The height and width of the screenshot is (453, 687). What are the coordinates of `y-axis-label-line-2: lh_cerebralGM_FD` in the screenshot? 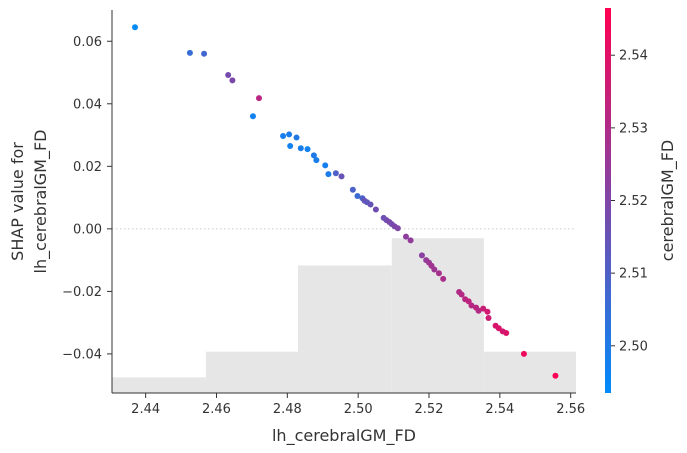 It's located at (41, 201).